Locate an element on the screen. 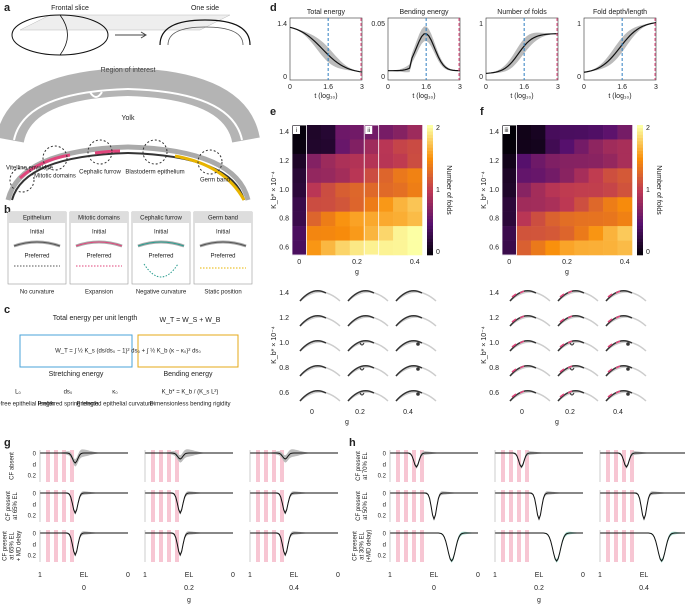 Image resolution: width=685 pixels, height=608 pixels. label: EL is located at coordinates (189, 575).